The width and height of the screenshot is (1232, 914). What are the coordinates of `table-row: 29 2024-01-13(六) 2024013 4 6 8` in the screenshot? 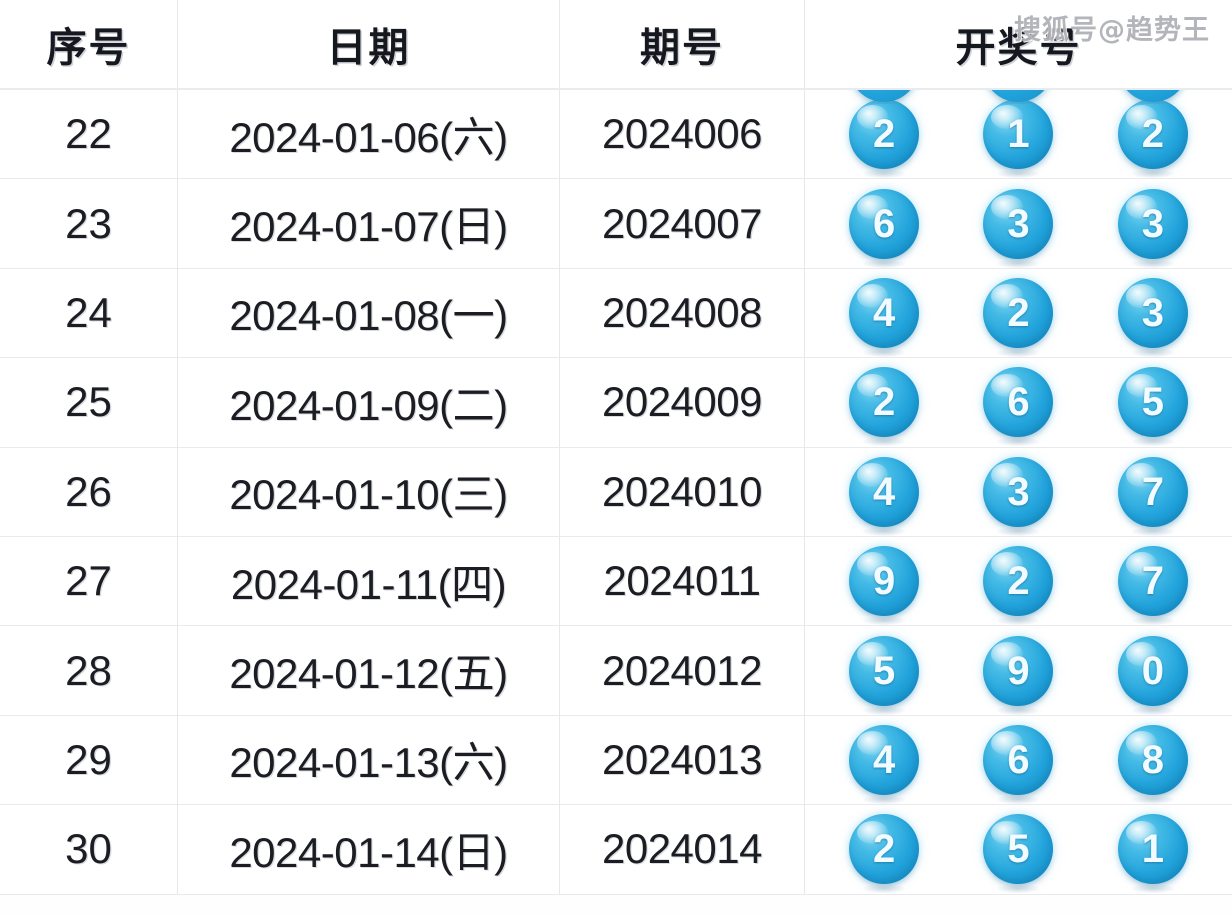 It's located at (616, 760).